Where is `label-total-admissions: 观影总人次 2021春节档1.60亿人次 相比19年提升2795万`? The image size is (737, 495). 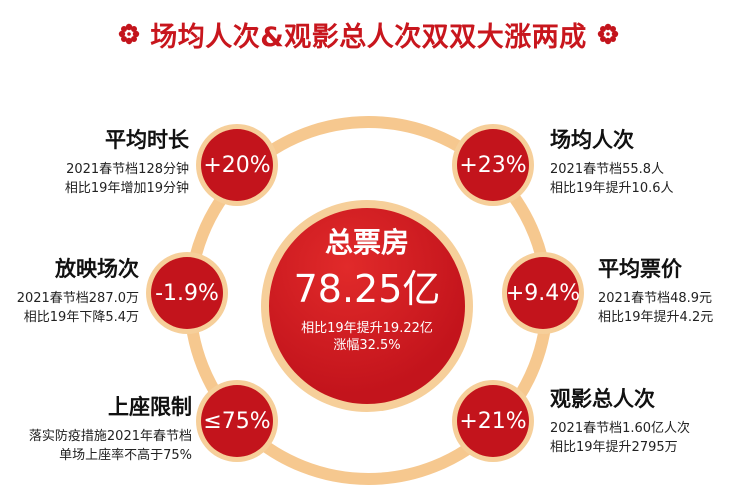
label-total-admissions: 观影总人次 2021春节档1.60亿人次 相比19年提升2795万 is located at coordinates (620, 421).